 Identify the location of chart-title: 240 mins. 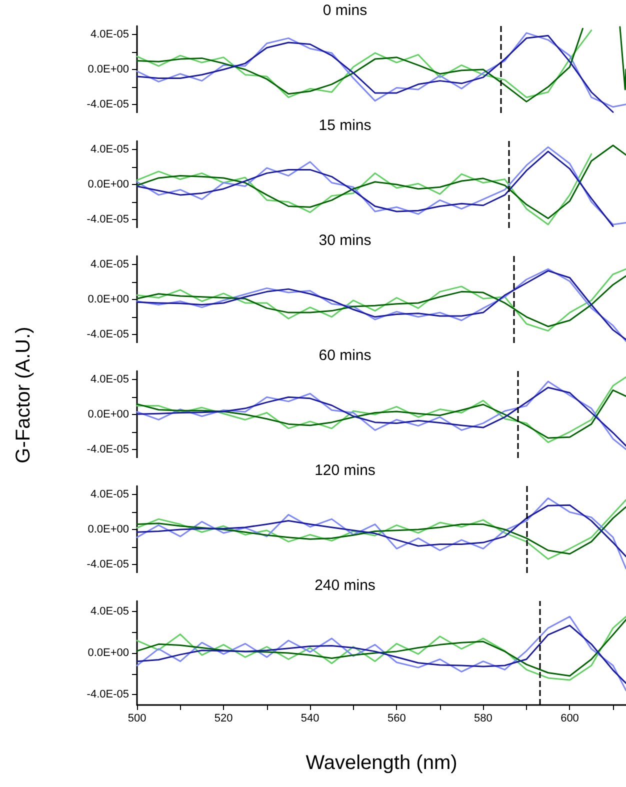
(345, 585).